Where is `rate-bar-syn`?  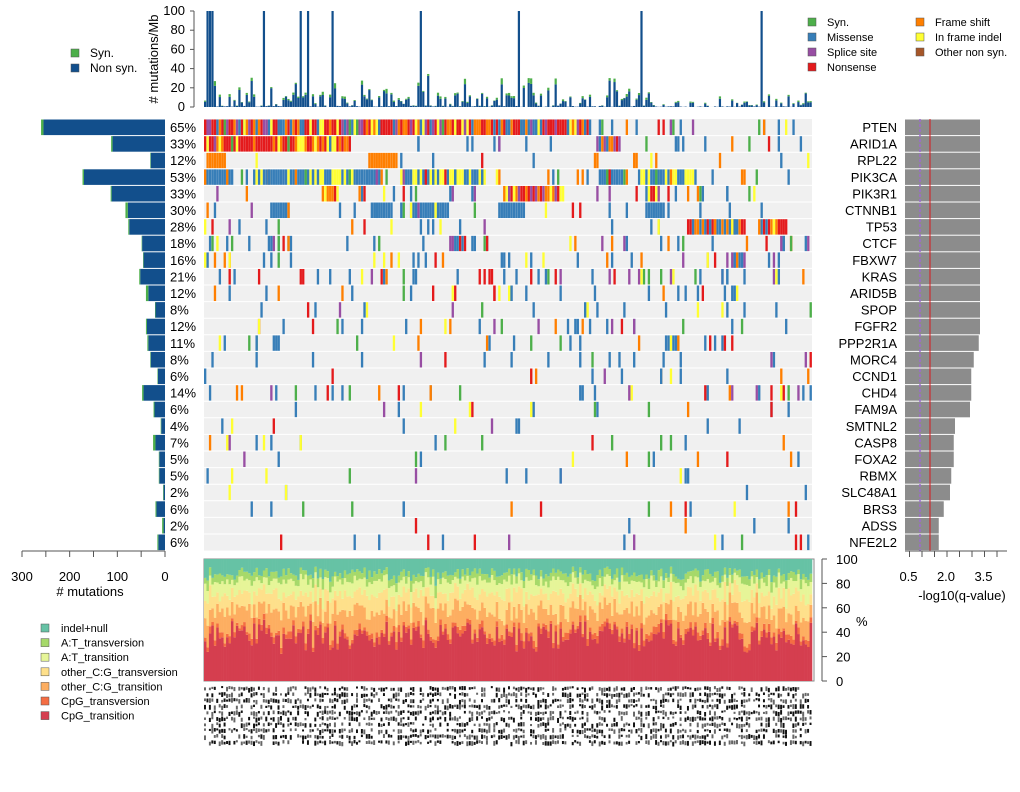
rate-bar-syn is located at coordinates (506, 94).